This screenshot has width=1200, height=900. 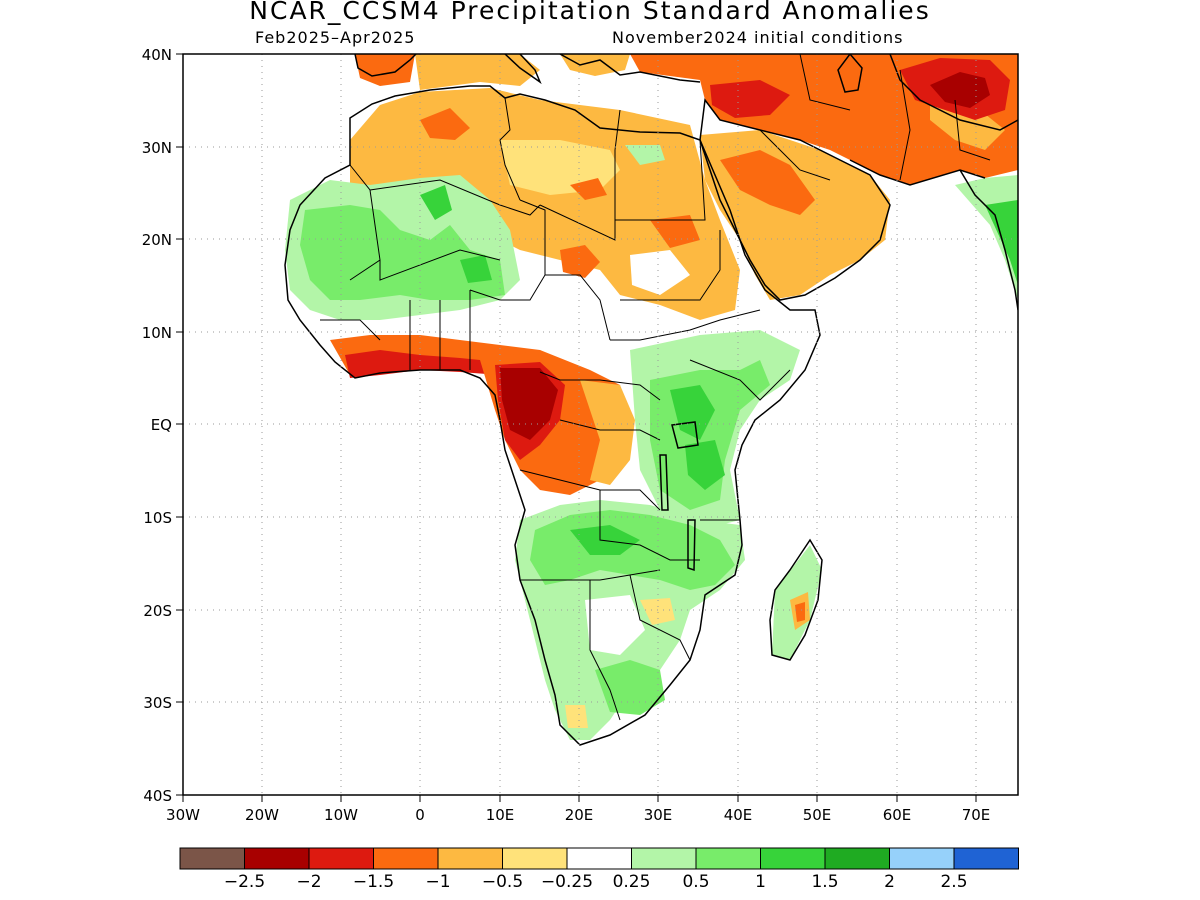 I want to click on coastline-india, so click(x=988, y=240).